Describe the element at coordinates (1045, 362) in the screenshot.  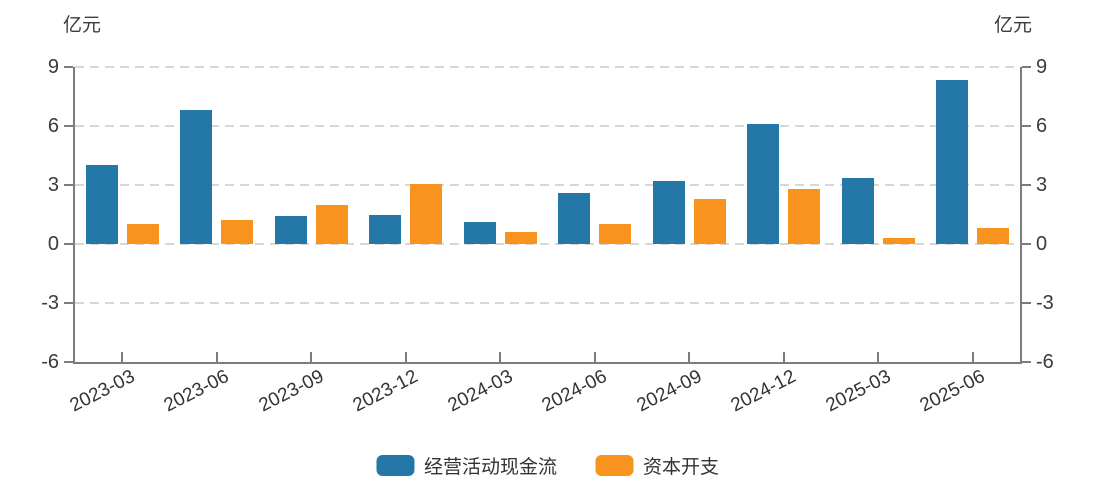
I see `y-tick-label-right: -6` at that location.